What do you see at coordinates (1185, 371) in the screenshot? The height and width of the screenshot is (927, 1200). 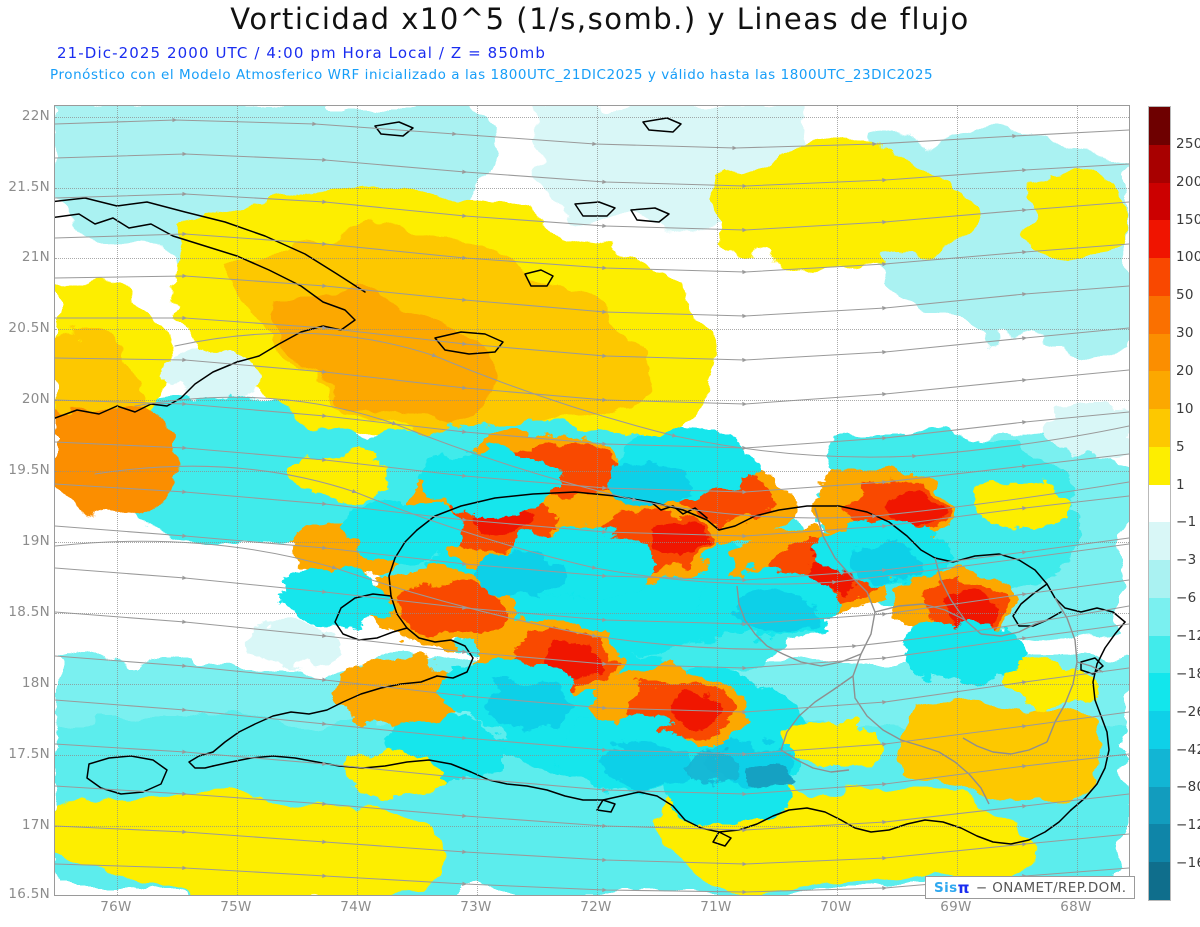 I see `colorbar-tick-label: 20` at bounding box center [1185, 371].